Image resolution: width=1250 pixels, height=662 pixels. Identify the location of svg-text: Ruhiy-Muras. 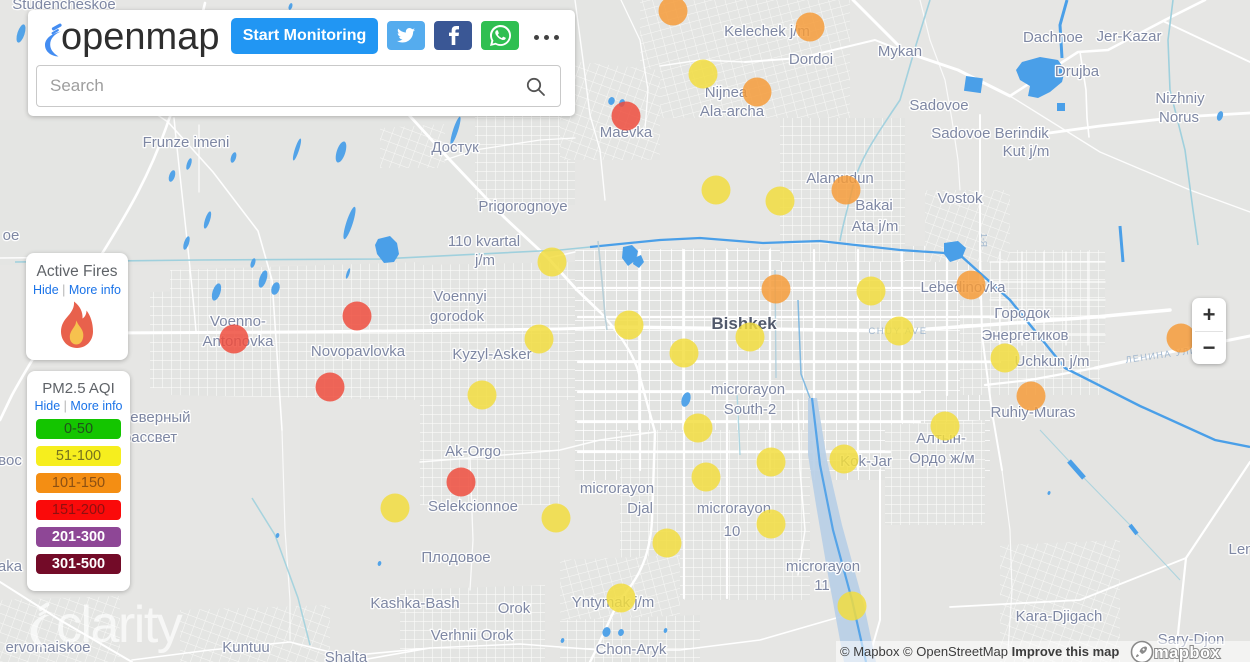
(1032, 412).